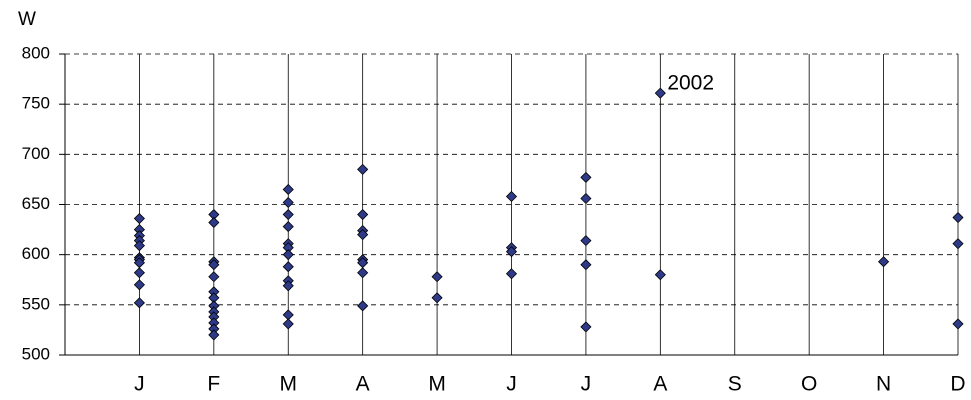 The height and width of the screenshot is (400, 971). What do you see at coordinates (883, 384) in the screenshot?
I see `x-tick-label: N` at bounding box center [883, 384].